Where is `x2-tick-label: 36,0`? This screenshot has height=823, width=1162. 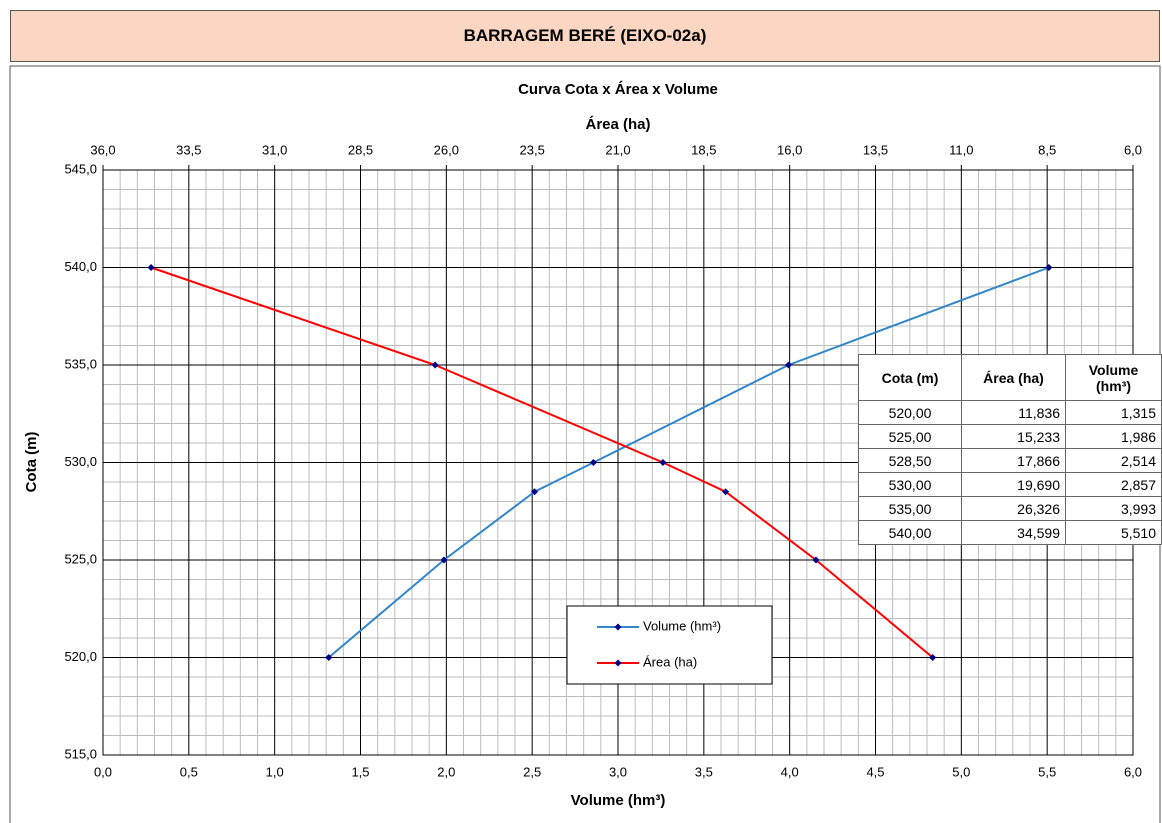 x2-tick-label: 36,0 is located at coordinates (102, 149).